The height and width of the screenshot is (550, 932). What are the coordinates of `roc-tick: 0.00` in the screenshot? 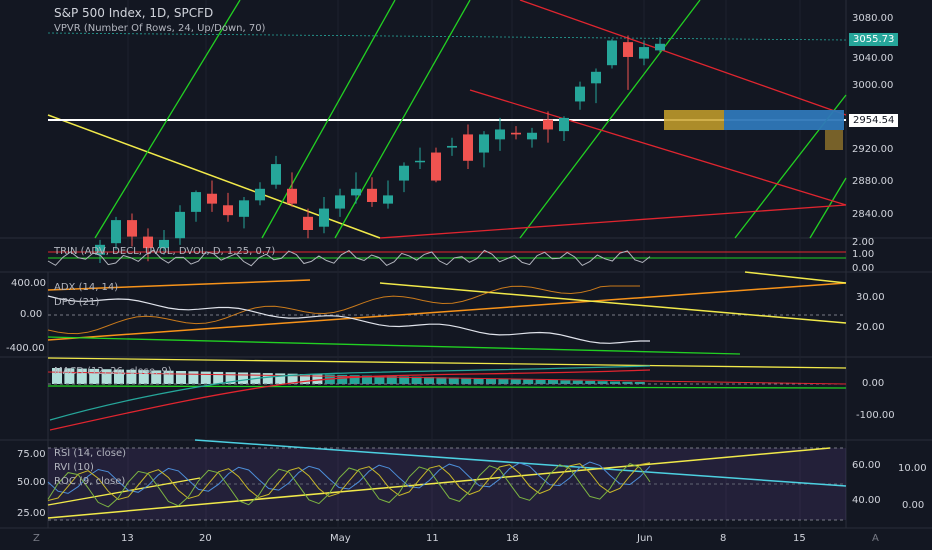 It's located at (913, 505).